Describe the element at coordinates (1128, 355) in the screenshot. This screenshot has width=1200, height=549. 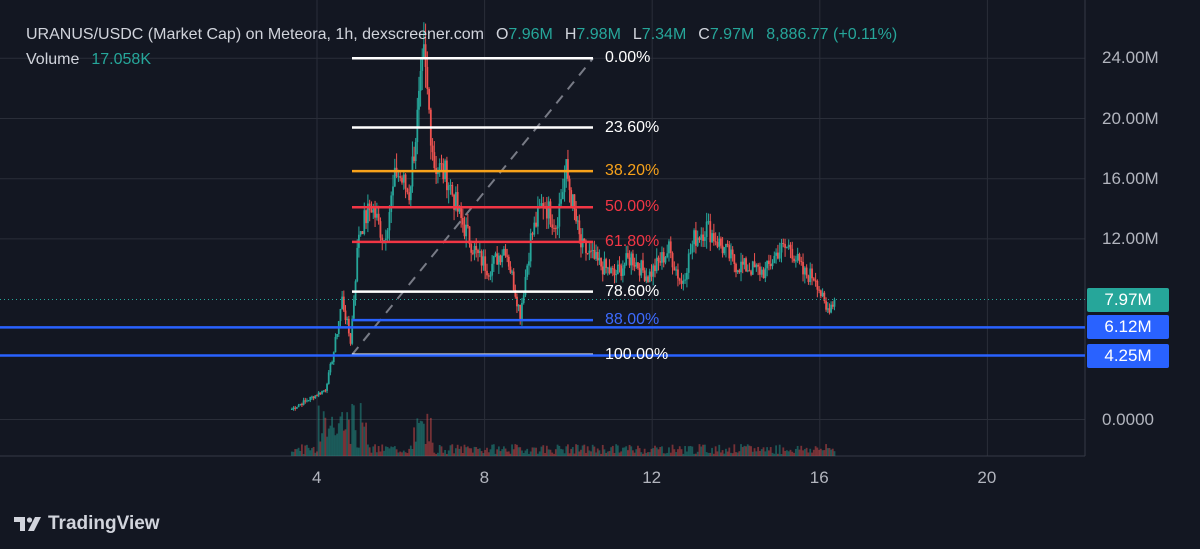
I see `horizontal-line-price-tag: 4.25M` at that location.